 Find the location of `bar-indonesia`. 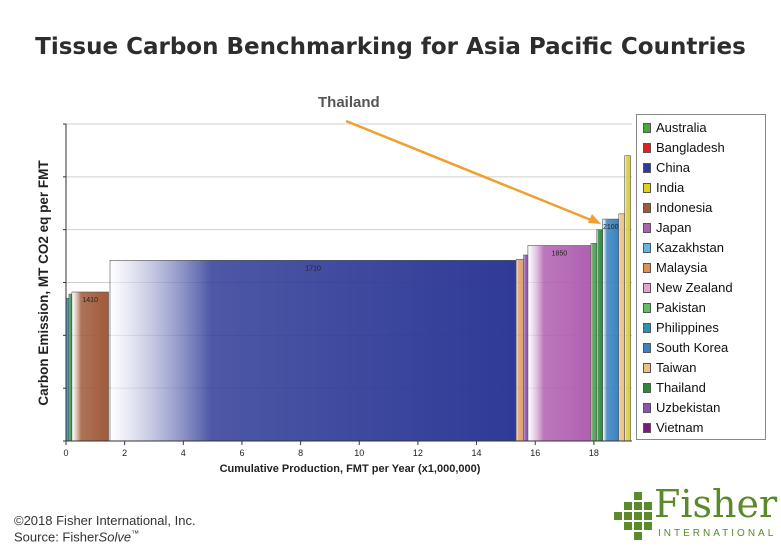

bar-indonesia is located at coordinates (90, 366).